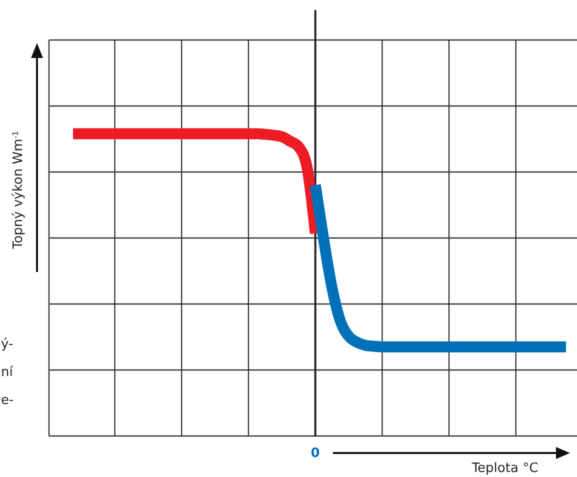  Describe the element at coordinates (7, 400) in the screenshot. I see `text: e-` at that location.